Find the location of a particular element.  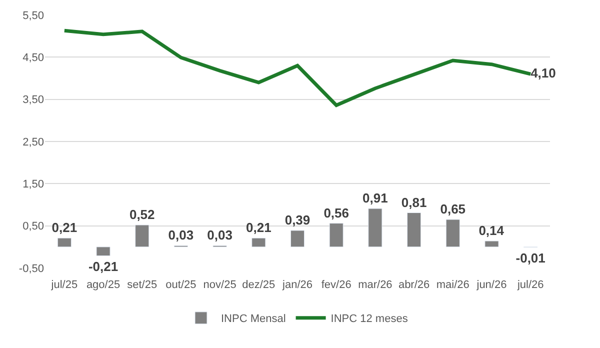

x-tick-label: mar/26 is located at coordinates (375, 285).